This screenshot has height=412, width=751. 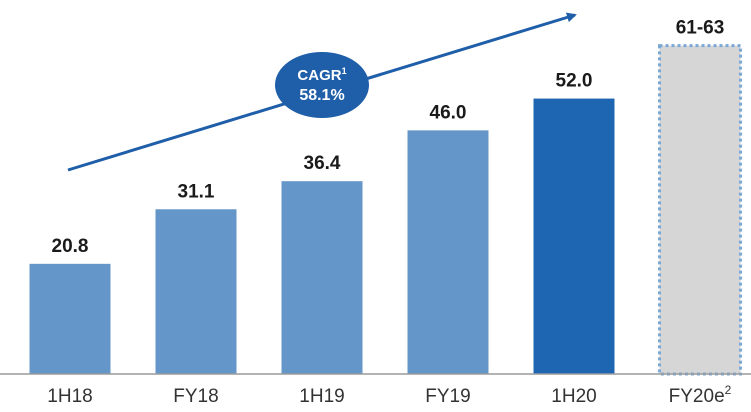 What do you see at coordinates (574, 236) in the screenshot?
I see `bar-1h20` at bounding box center [574, 236].